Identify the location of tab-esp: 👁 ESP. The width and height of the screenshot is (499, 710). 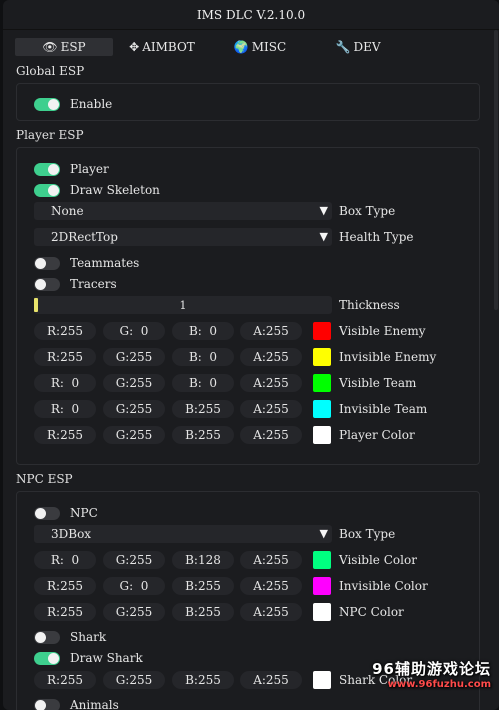
(64, 47).